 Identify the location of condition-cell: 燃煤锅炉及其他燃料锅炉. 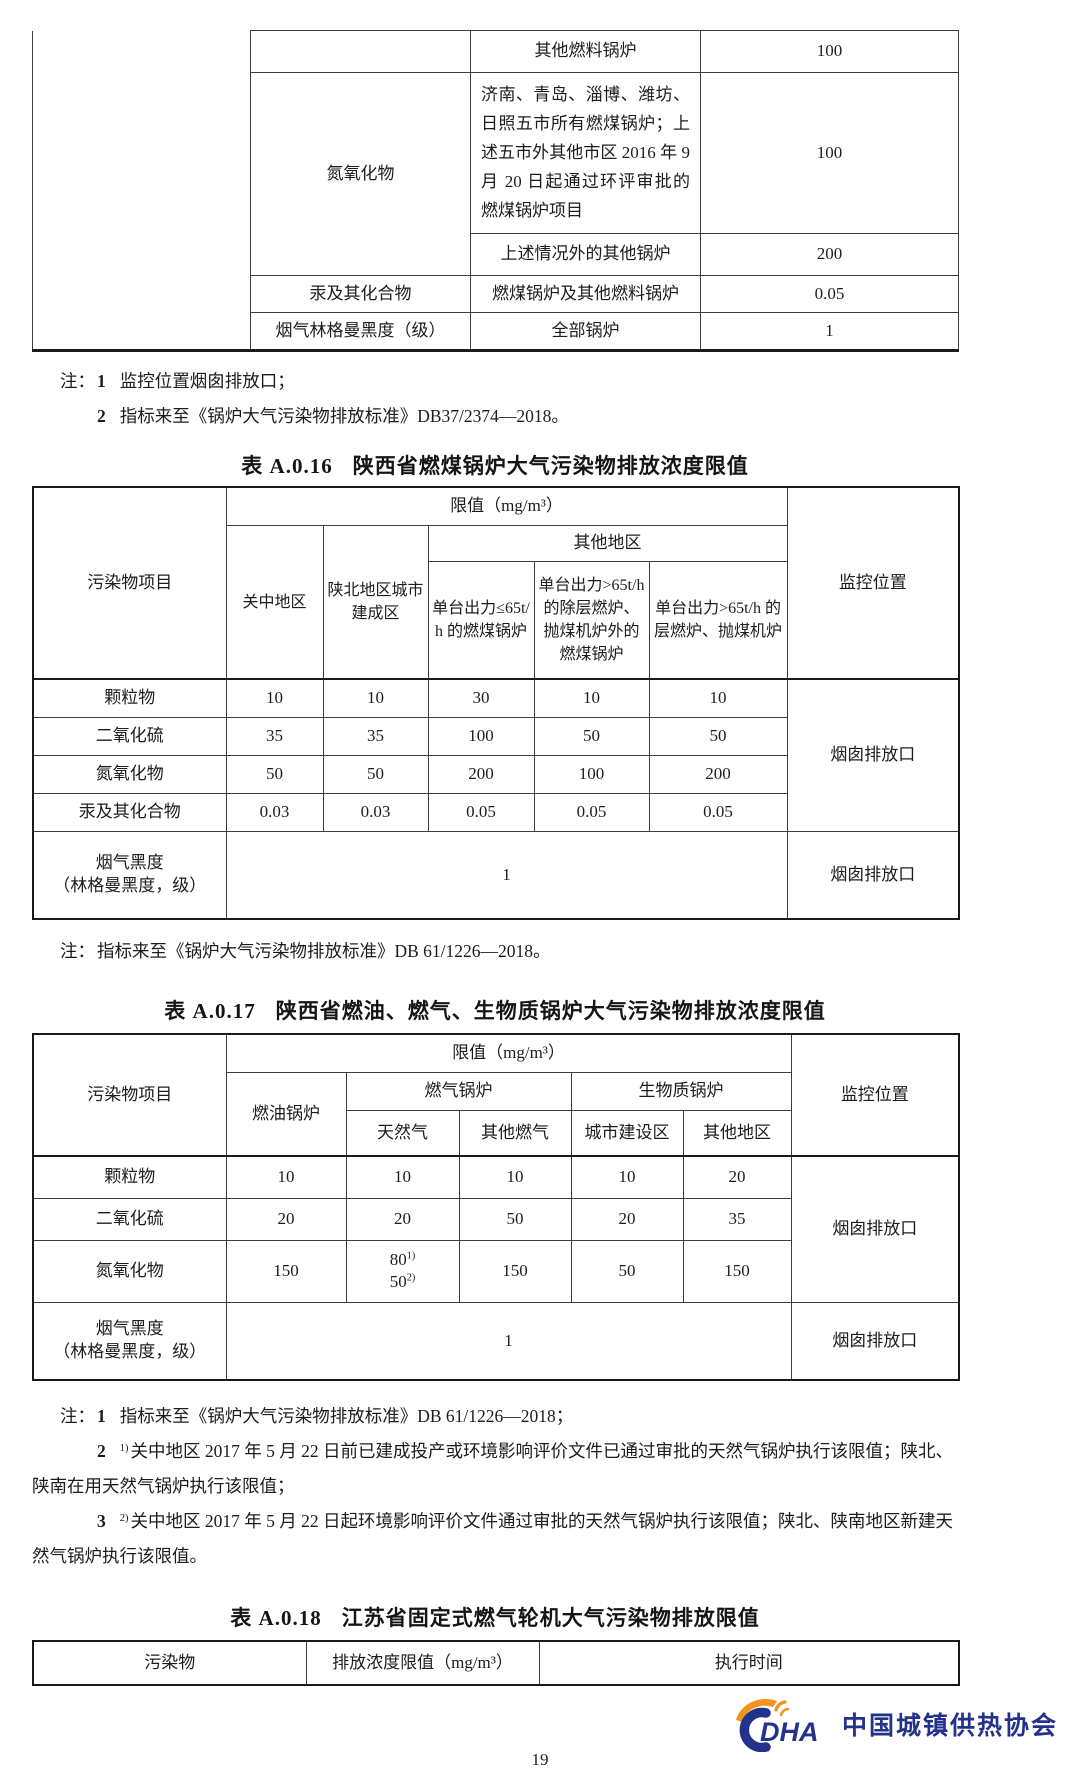
(585, 294).